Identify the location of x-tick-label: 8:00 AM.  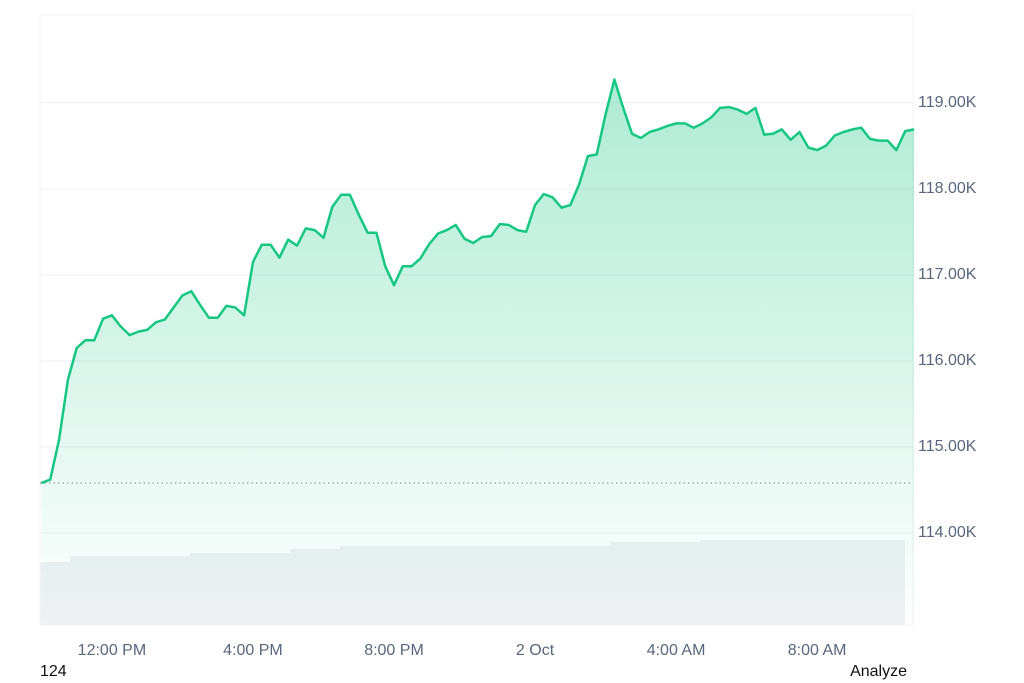
(817, 650).